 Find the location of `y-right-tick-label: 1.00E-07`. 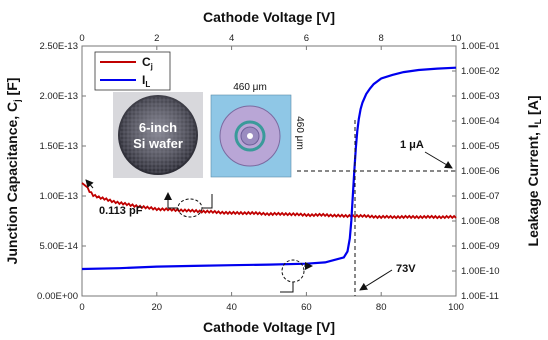

y-right-tick-label: 1.00E-07 is located at coordinates (480, 196).